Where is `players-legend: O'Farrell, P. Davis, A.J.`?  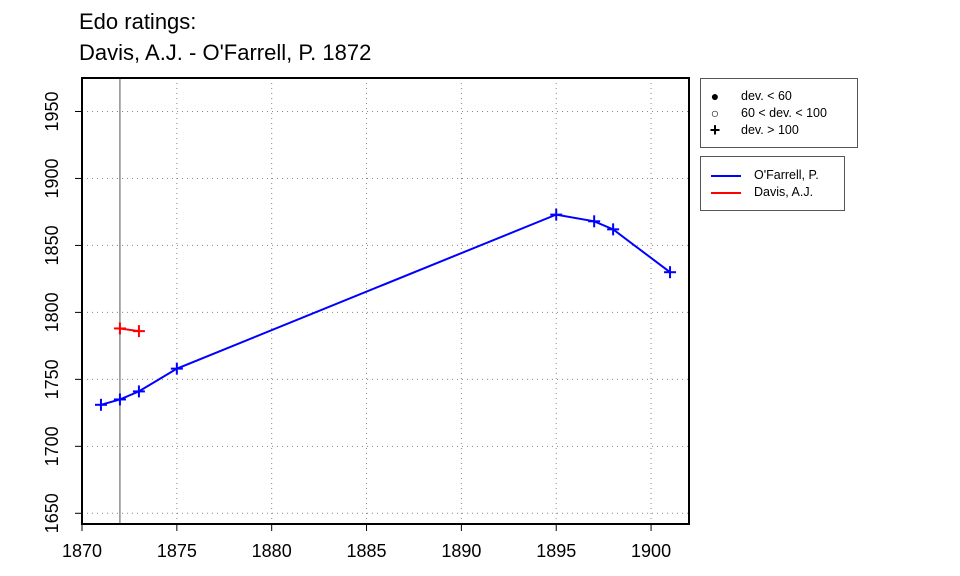
players-legend: O'Farrell, P. Davis, A.J. is located at coordinates (772, 183).